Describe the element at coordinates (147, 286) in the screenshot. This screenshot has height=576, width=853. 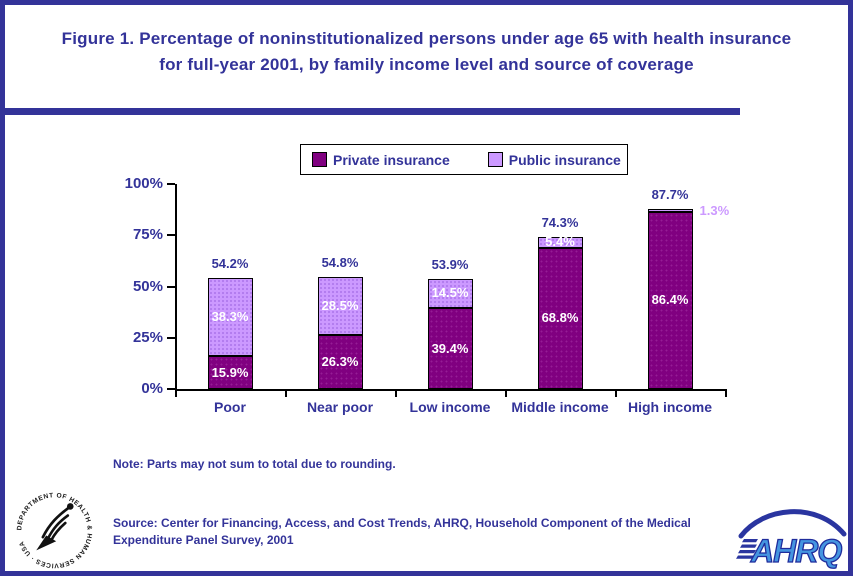
I see `y-axis-label: 50%` at that location.